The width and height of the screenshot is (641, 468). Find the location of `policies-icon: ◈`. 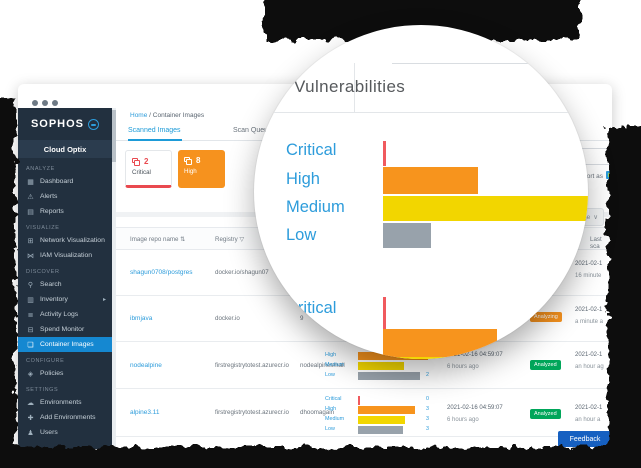

policies-icon: ◈ is located at coordinates (30, 374).